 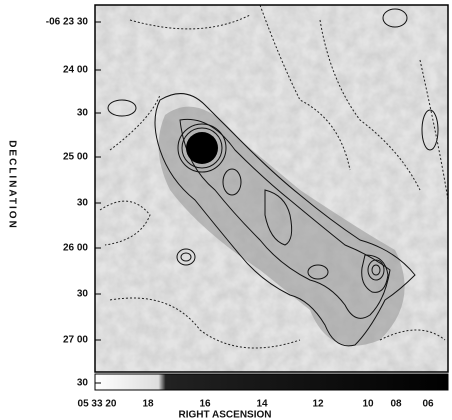 I want to click on y-tick-label: -06 23 30, so click(x=67, y=22).